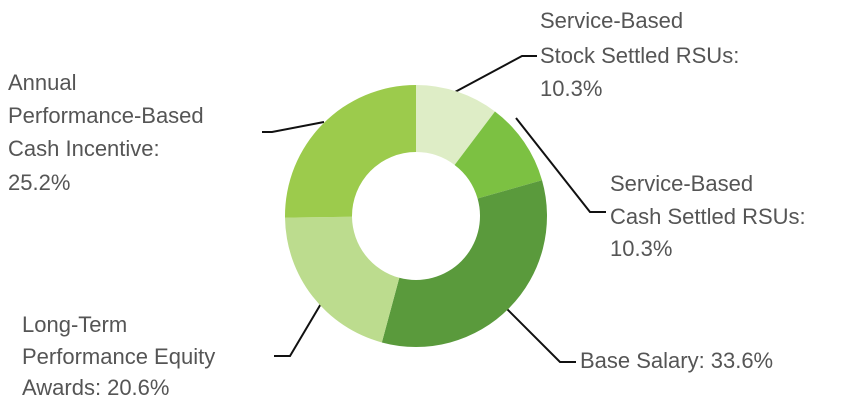  Describe the element at coordinates (118, 356) in the screenshot. I see `segment-label: Performance Equity` at that location.